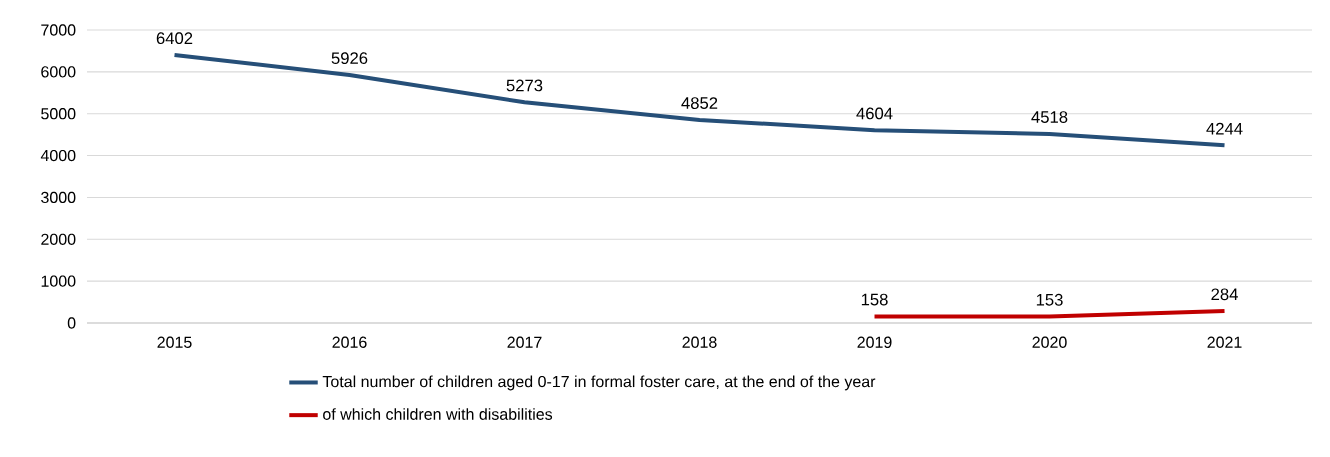 The height and width of the screenshot is (457, 1330). Describe the element at coordinates (174, 38) in the screenshot. I see `data-label: 6402` at that location.